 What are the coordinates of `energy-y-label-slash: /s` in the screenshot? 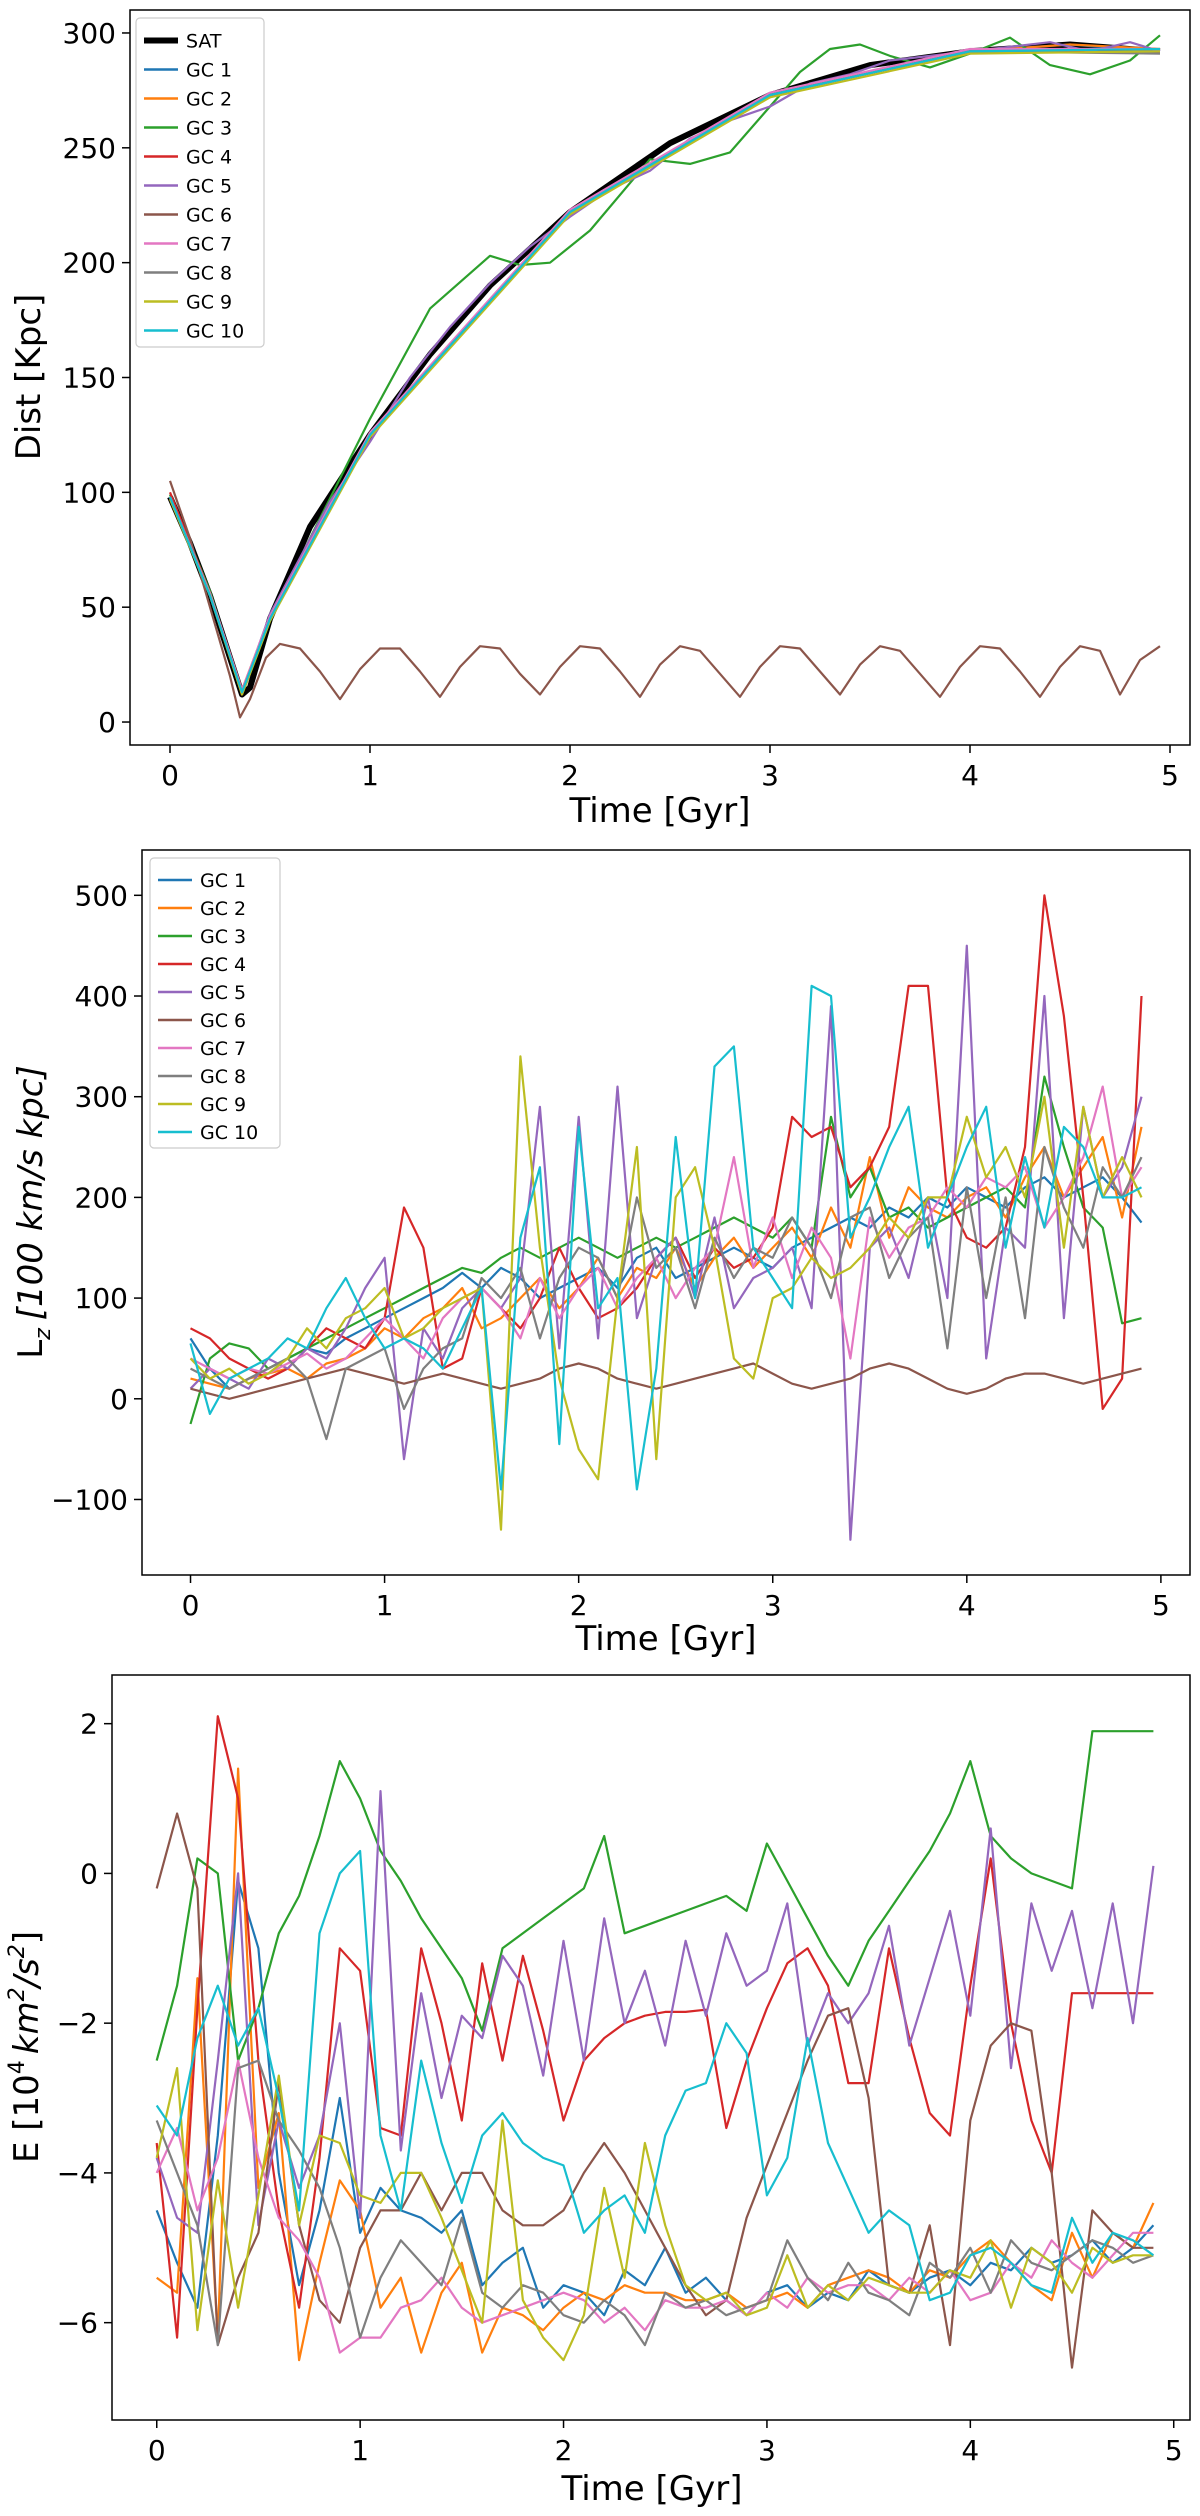 It's located at (27, 1974).